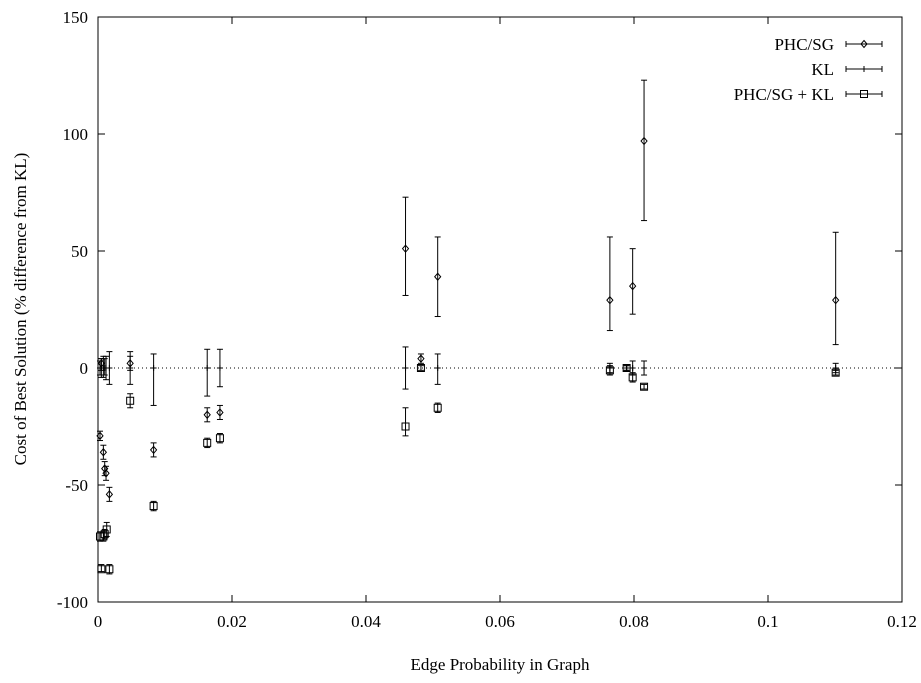 This screenshot has height=683, width=921. Describe the element at coordinates (84, 368) in the screenshot. I see `y-tick-label: 0` at that location.